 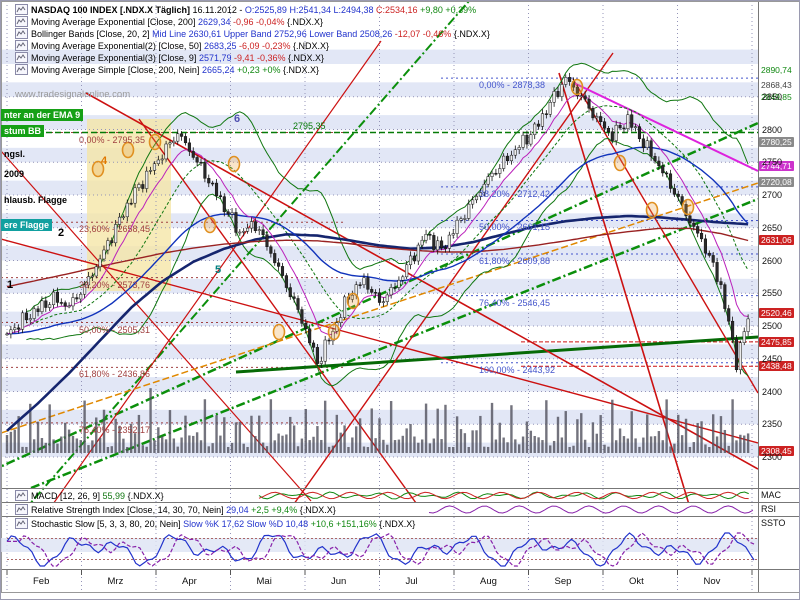 I want to click on legend-segment: +2,5 +9,4%, so click(x=275, y=510).